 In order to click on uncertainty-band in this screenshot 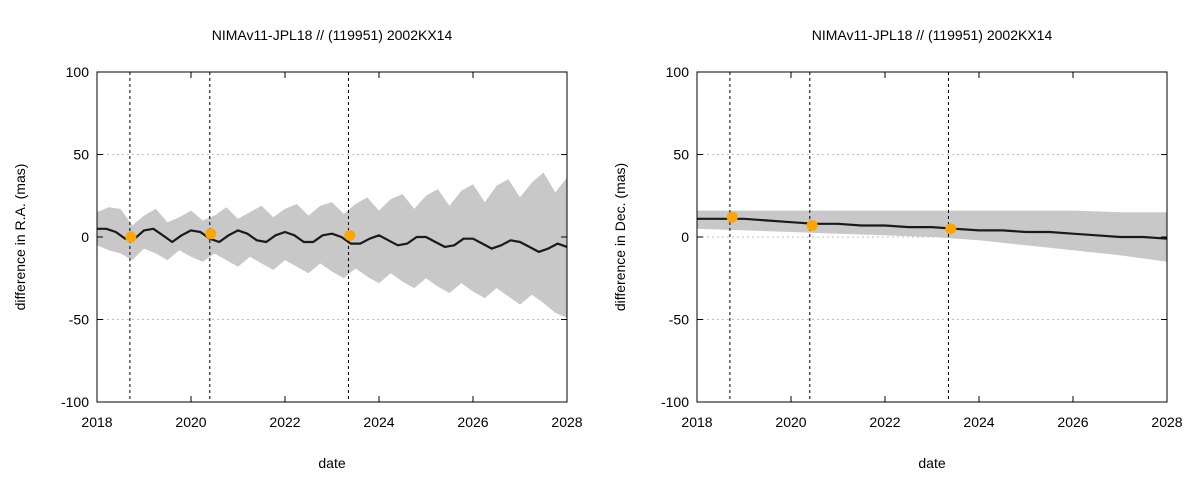, I will do `click(332, 245)`.